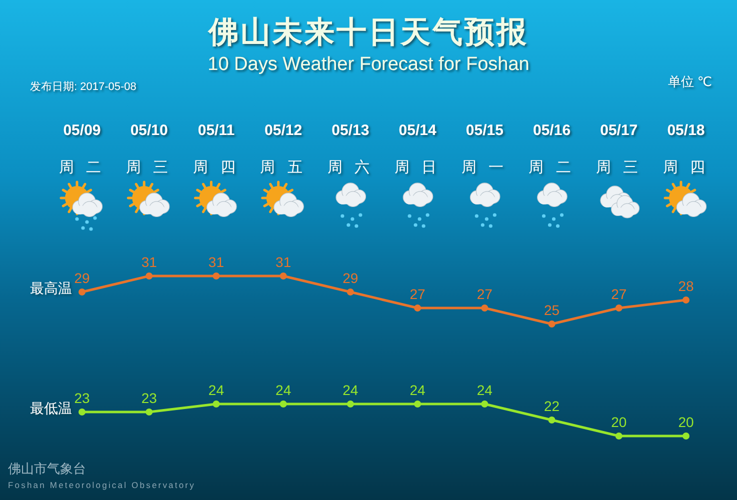  What do you see at coordinates (551, 149) in the screenshot?
I see `category-label: 05/16 周 二` at bounding box center [551, 149].